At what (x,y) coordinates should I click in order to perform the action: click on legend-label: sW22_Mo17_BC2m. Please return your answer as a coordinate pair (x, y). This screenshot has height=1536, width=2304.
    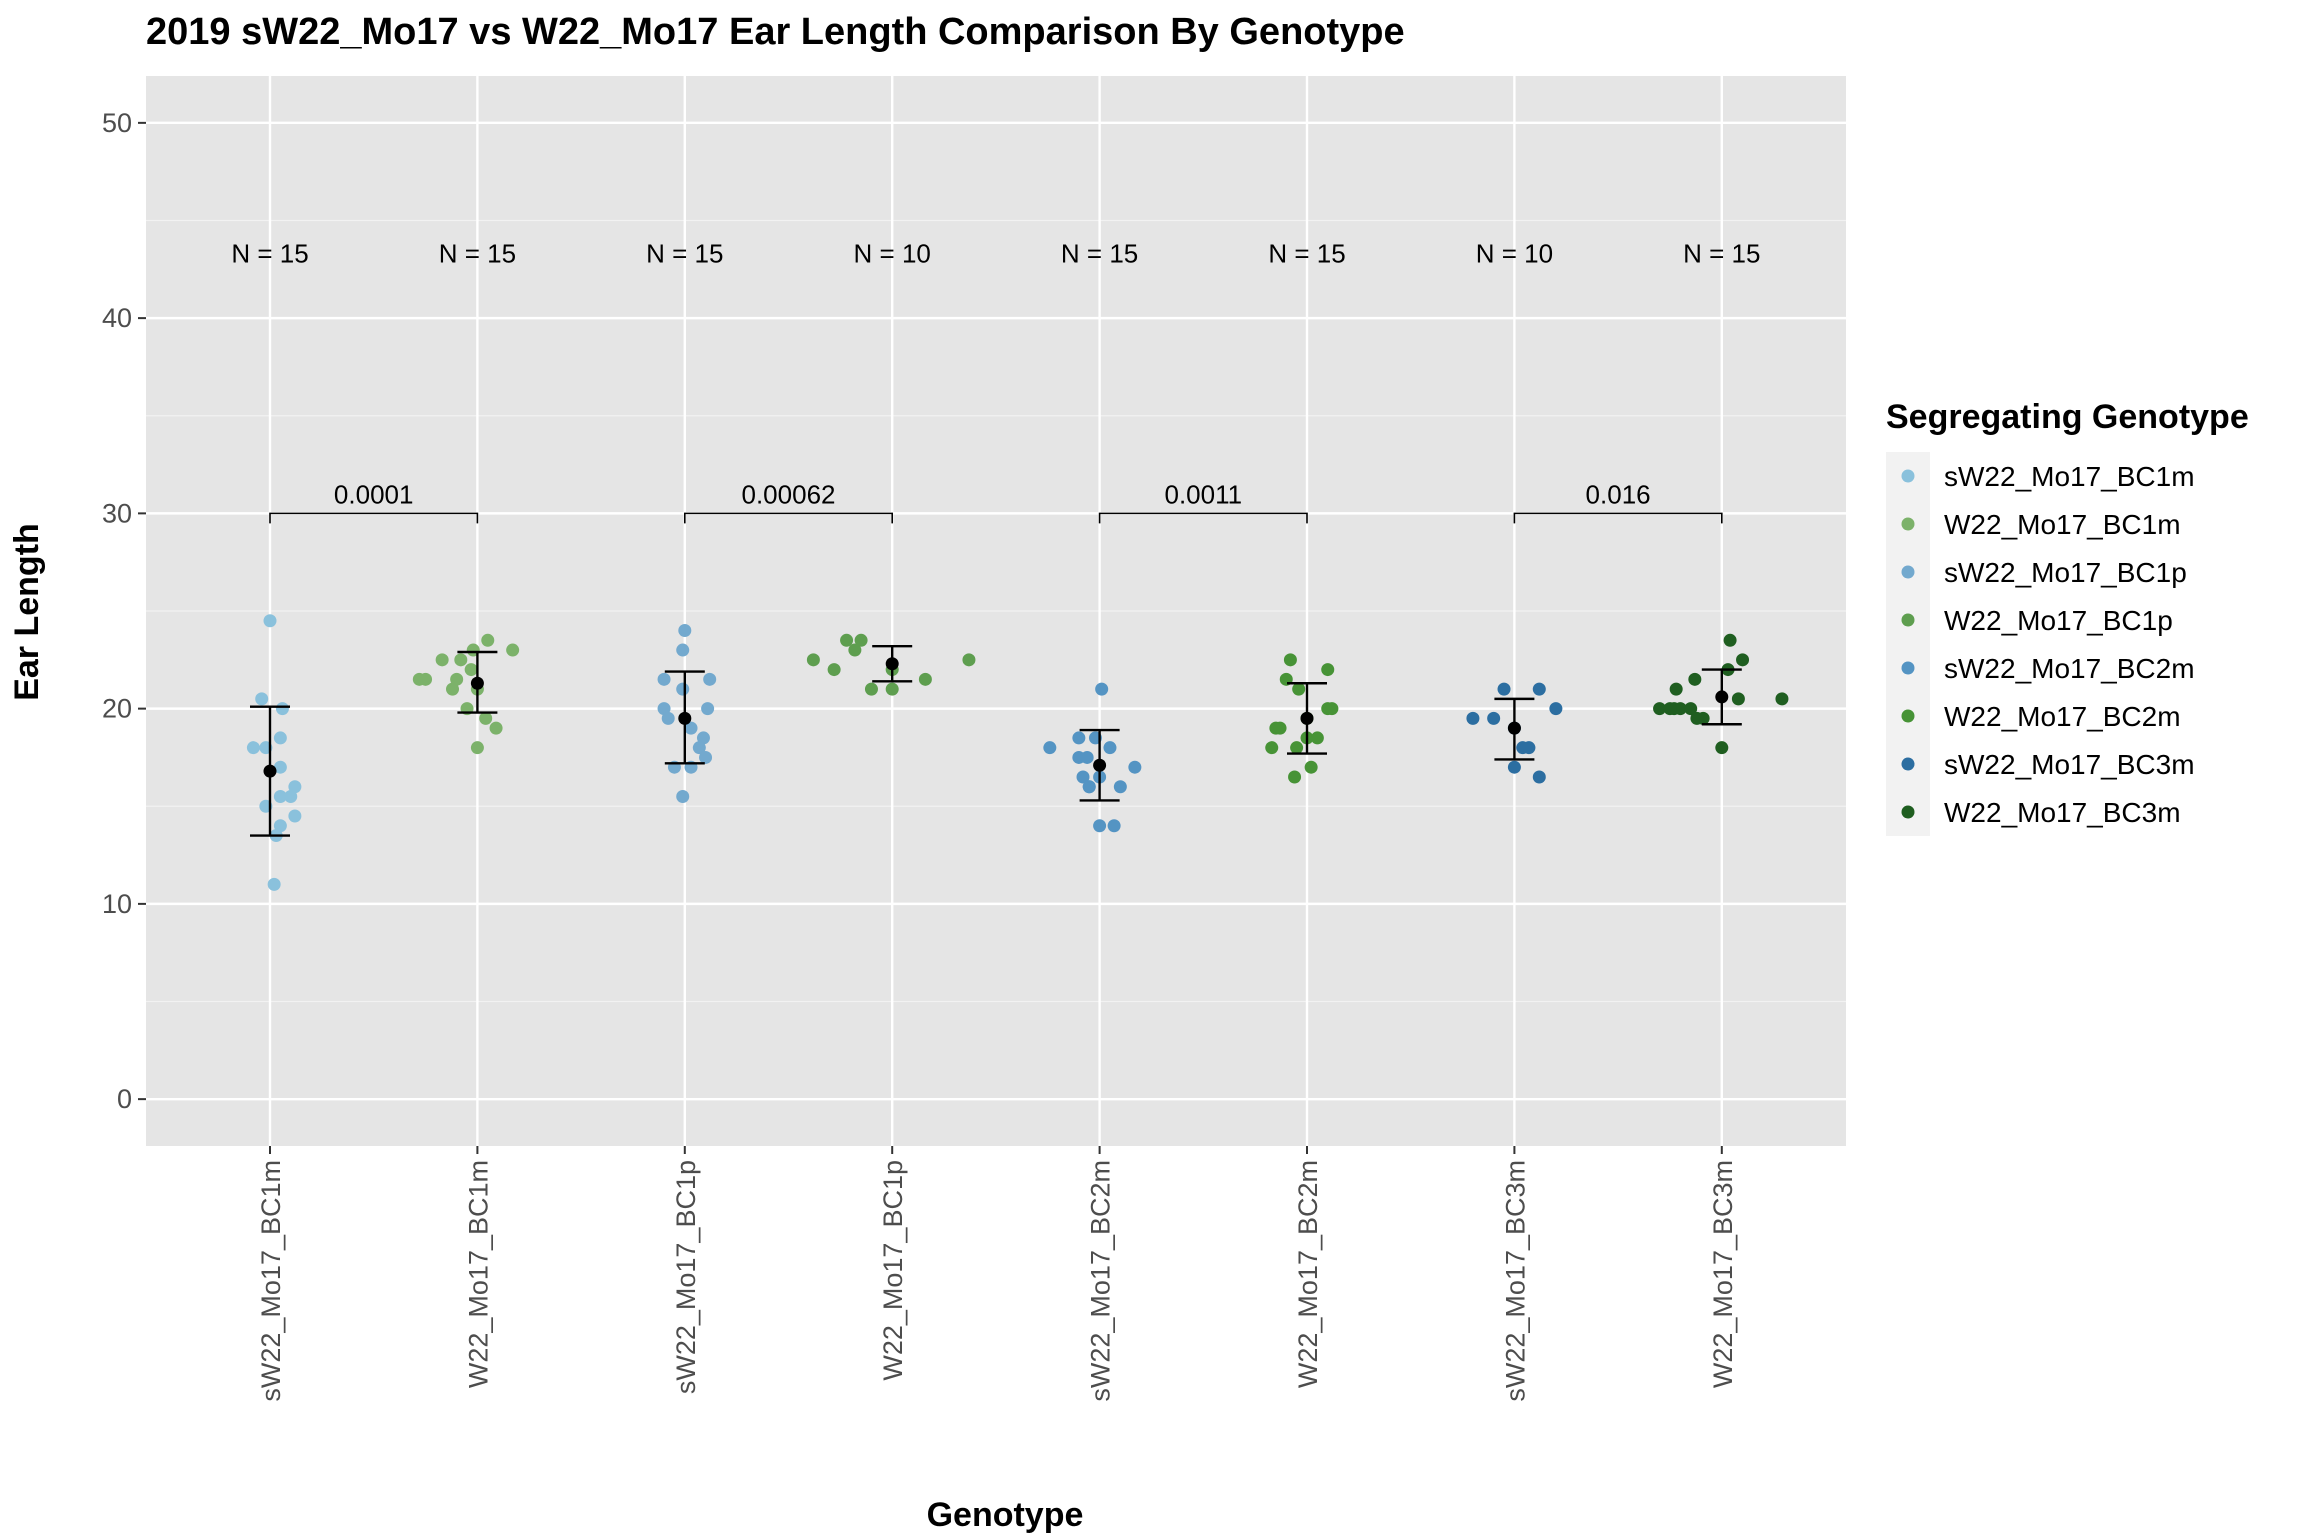
    Looking at the image, I should click on (2069, 668).